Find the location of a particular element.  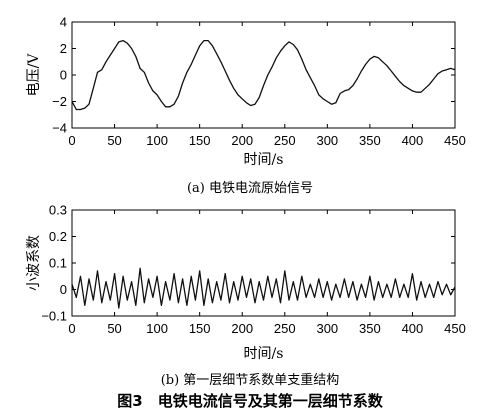

panel-a-ytick-label: 4 is located at coordinates (63, 22).